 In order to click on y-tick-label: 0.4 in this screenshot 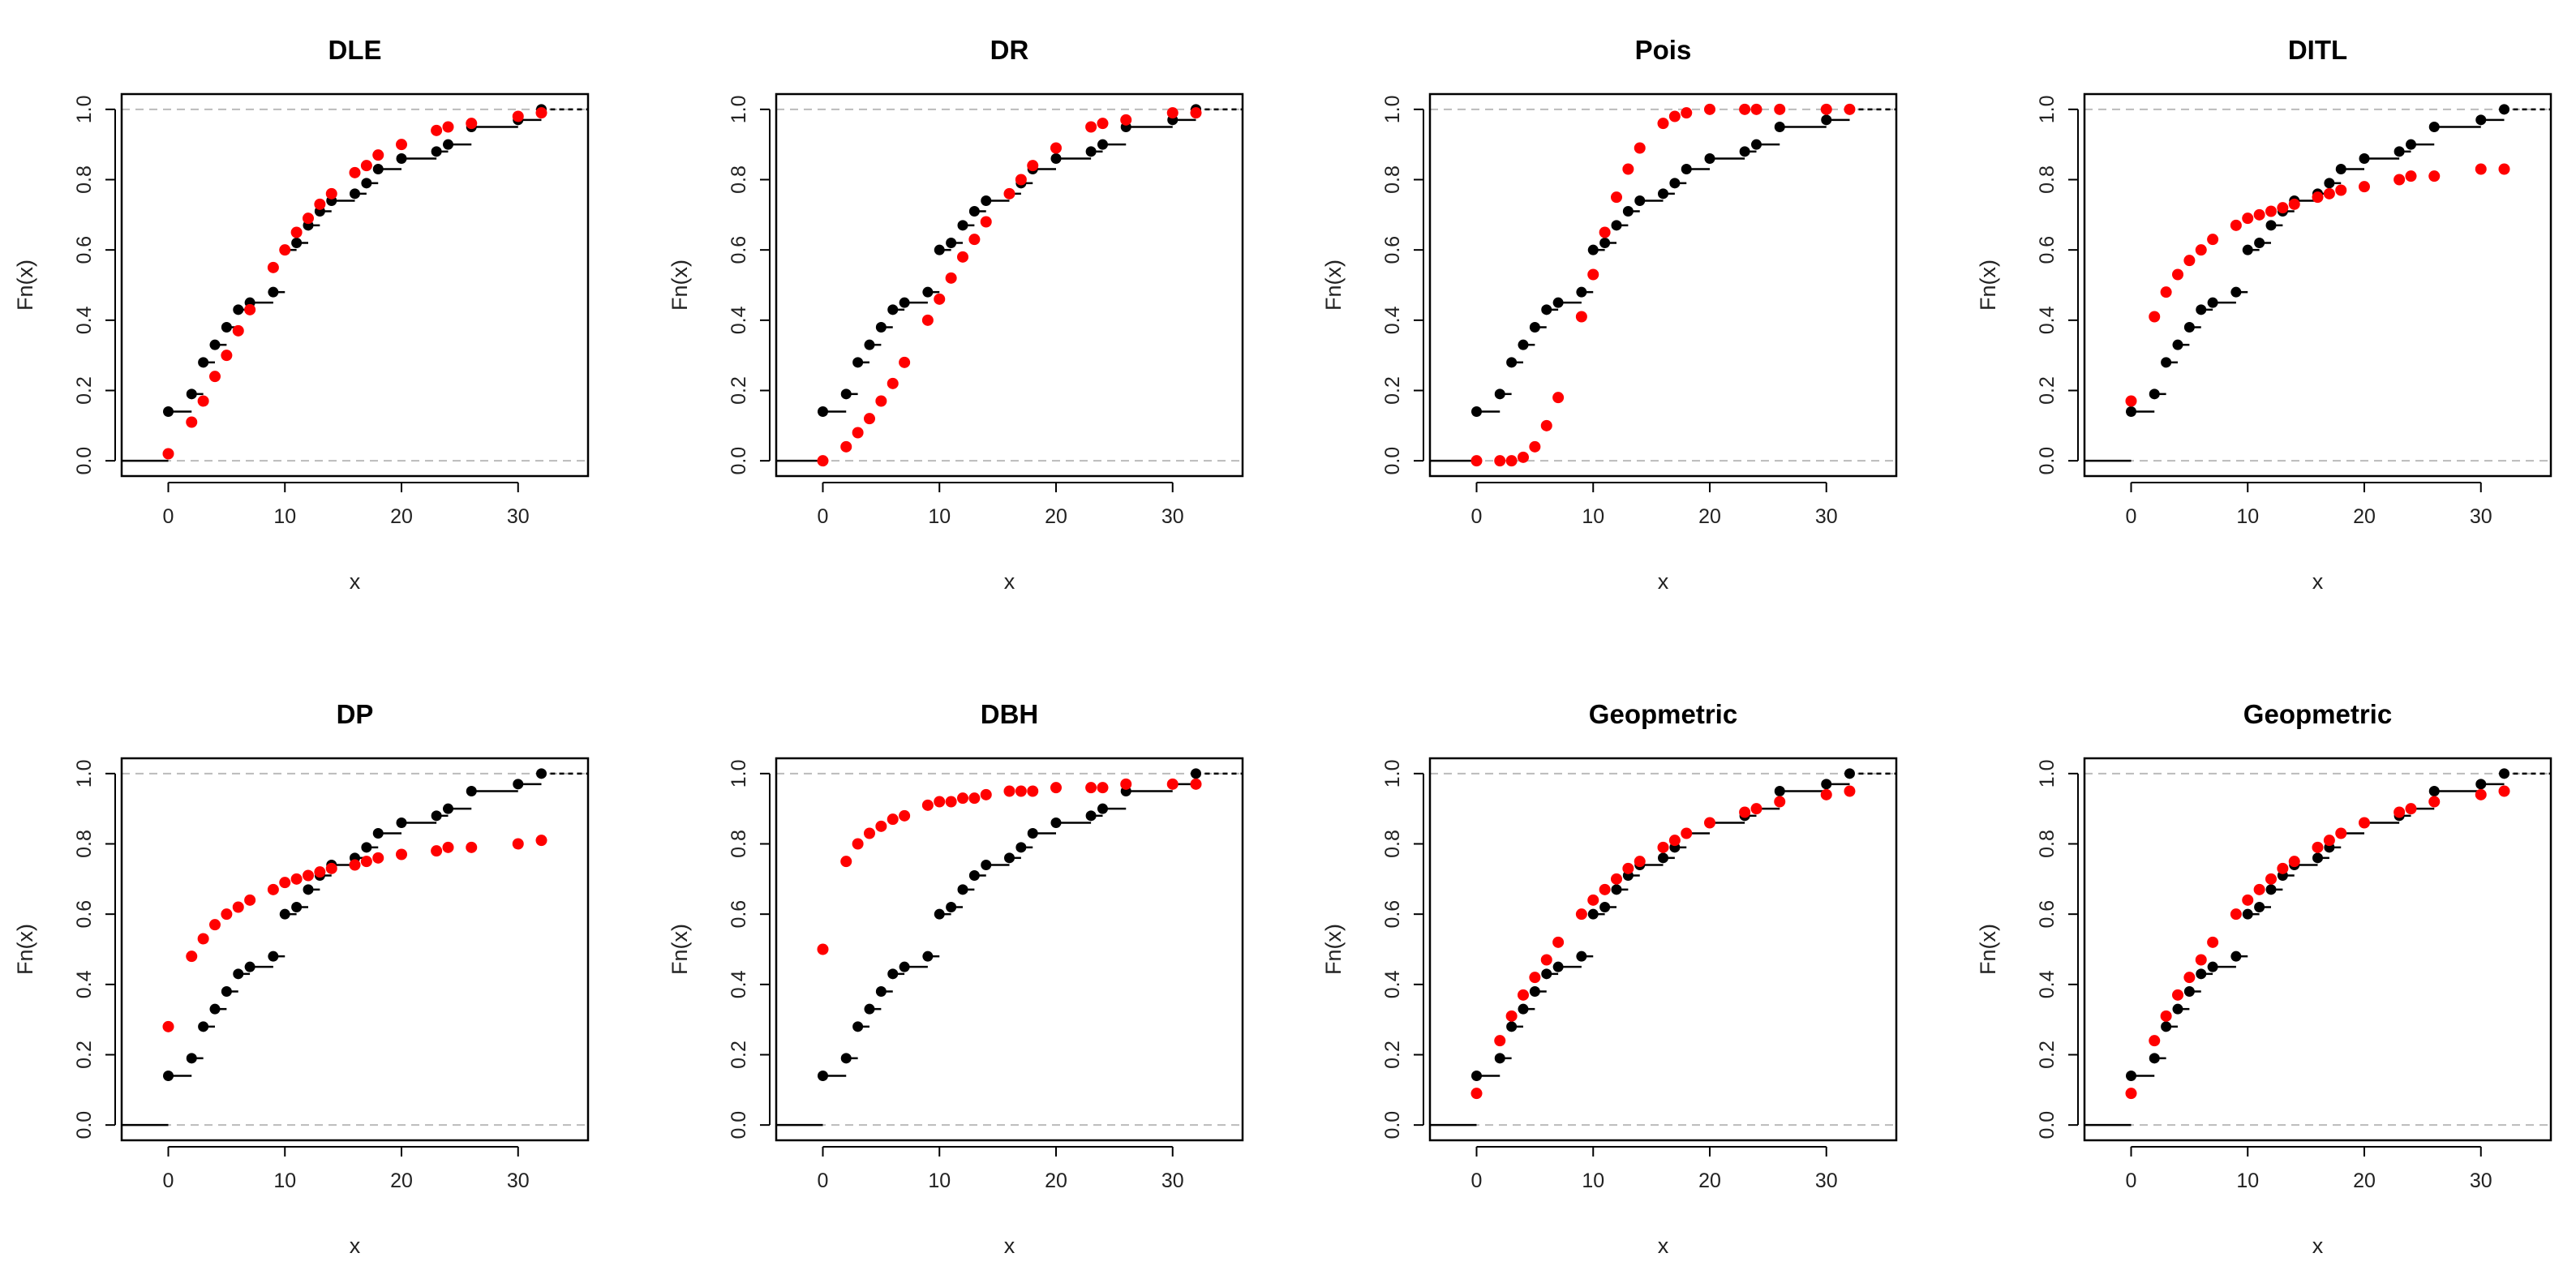, I will do `click(1392, 320)`.